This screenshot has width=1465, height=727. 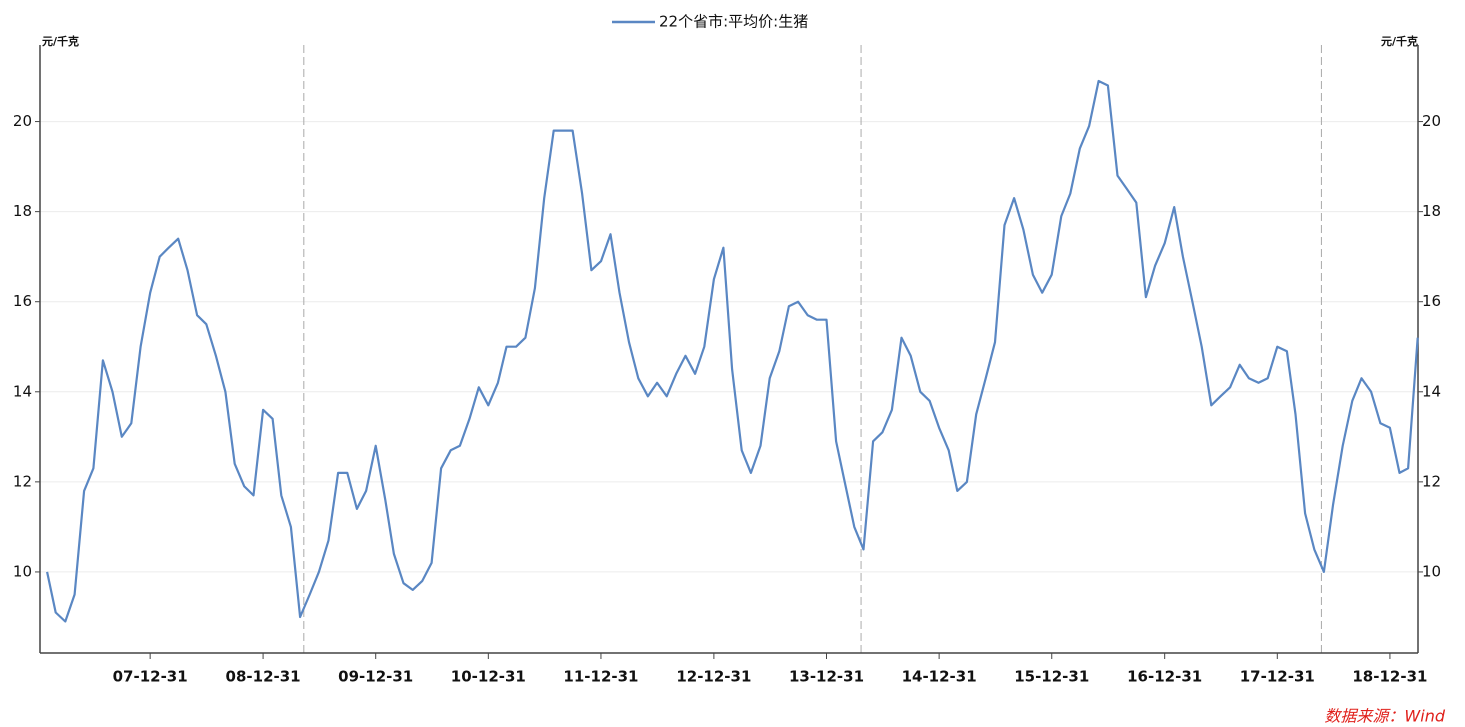 I want to click on y2-tick-label: 16, so click(x=1431, y=301).